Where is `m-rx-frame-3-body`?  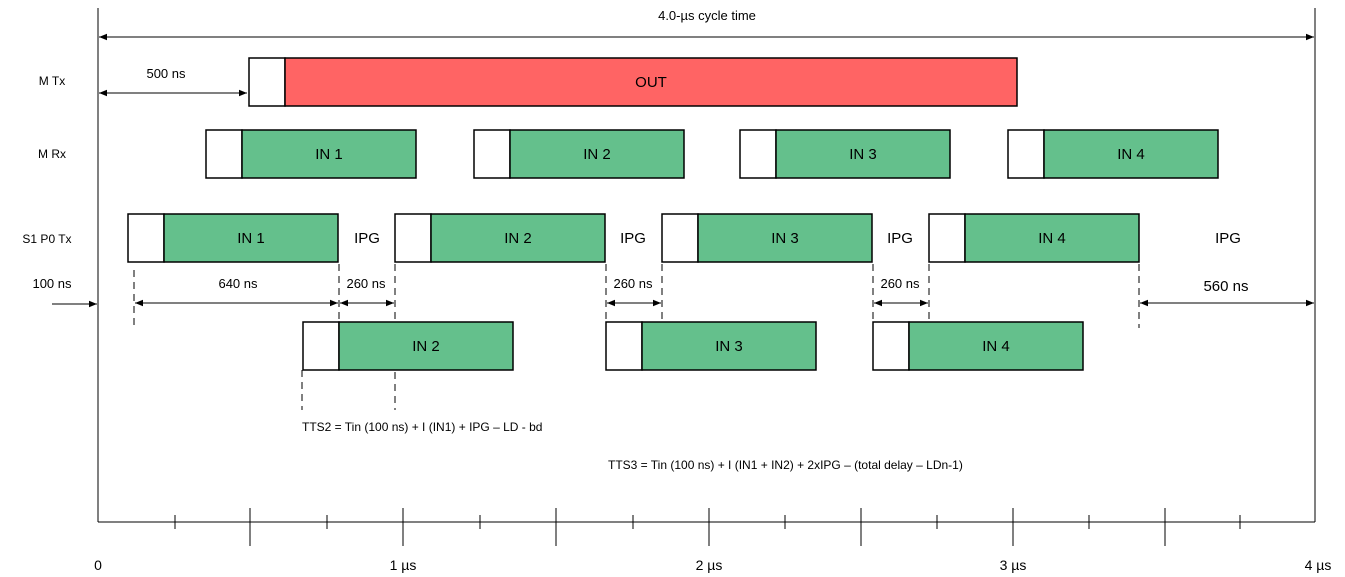
m-rx-frame-3-body is located at coordinates (863, 154).